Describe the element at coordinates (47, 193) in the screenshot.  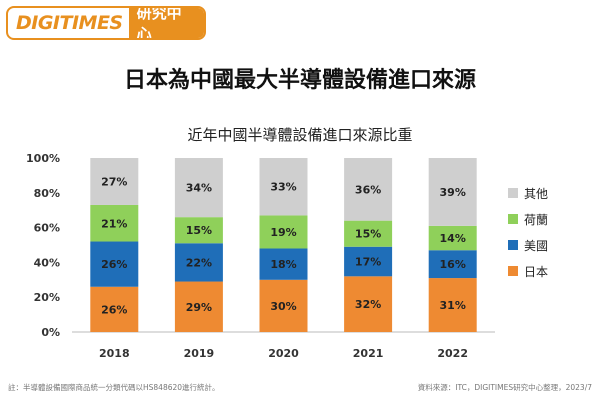
I see `y-tick-label: 80%` at that location.